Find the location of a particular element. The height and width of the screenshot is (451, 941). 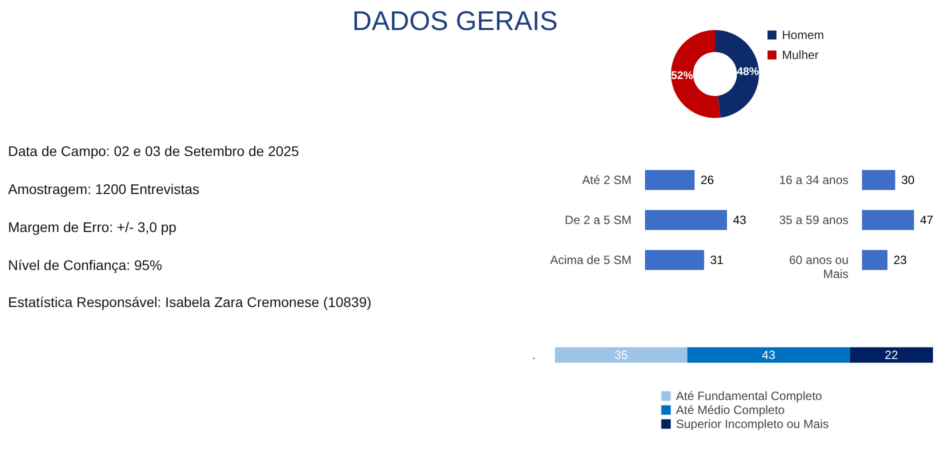

y-tick-label: Acima de 5 SM is located at coordinates (591, 260).